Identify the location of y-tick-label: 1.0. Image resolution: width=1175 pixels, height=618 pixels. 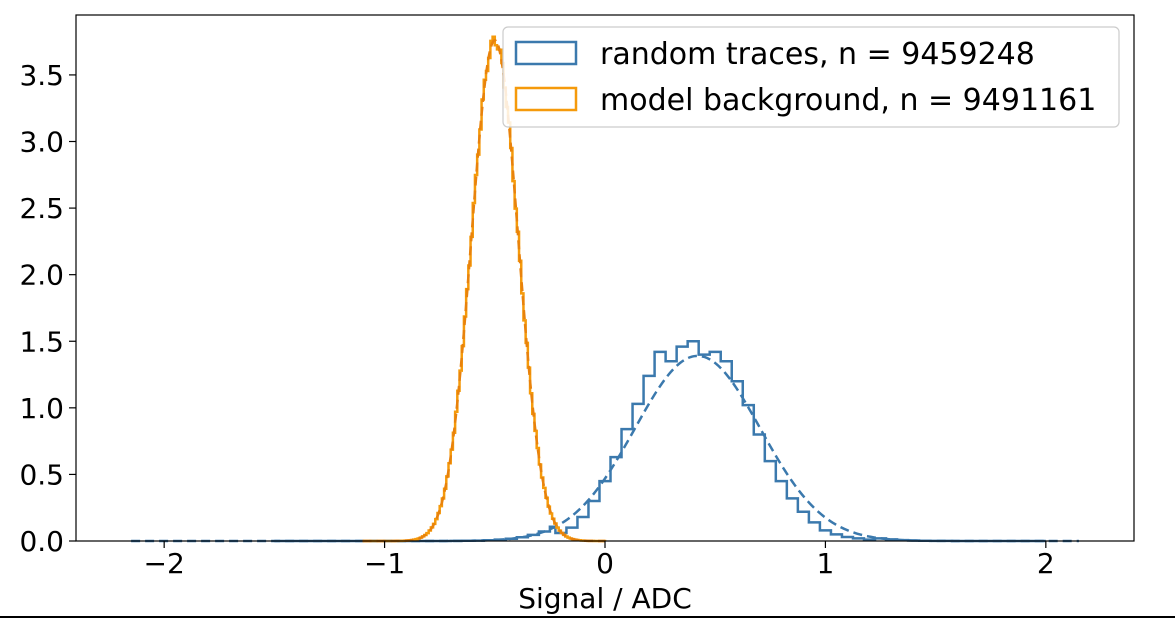
(41, 408).